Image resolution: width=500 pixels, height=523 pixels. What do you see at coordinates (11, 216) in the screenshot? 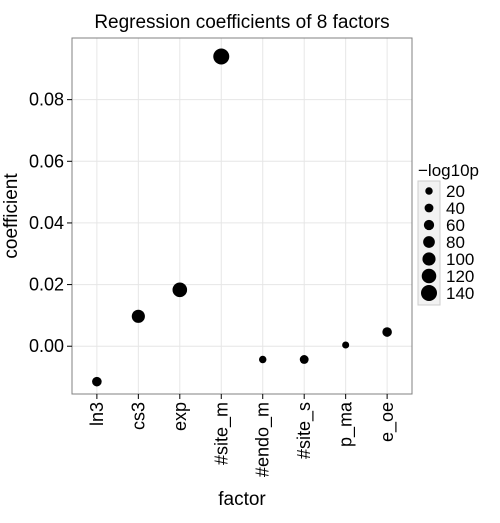
I see `y-axis-title: coefficient` at bounding box center [11, 216].